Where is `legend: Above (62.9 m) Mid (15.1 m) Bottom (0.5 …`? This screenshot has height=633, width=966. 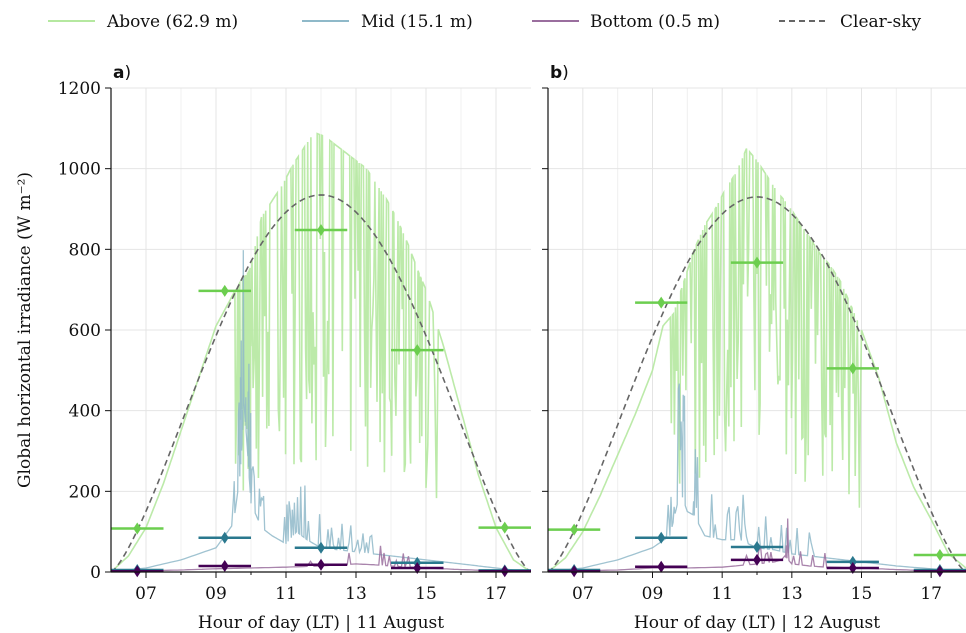 legend: Above (62.9 m) Mid (15.1 m) Bottom (0.5 … is located at coordinates (485, 22).